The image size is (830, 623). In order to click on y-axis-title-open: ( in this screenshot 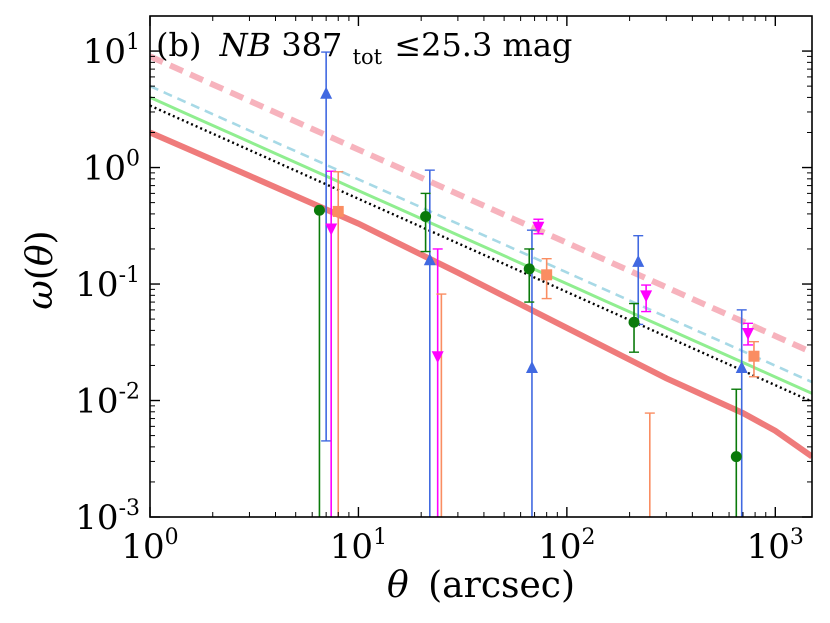, I will do `click(40, 273)`.